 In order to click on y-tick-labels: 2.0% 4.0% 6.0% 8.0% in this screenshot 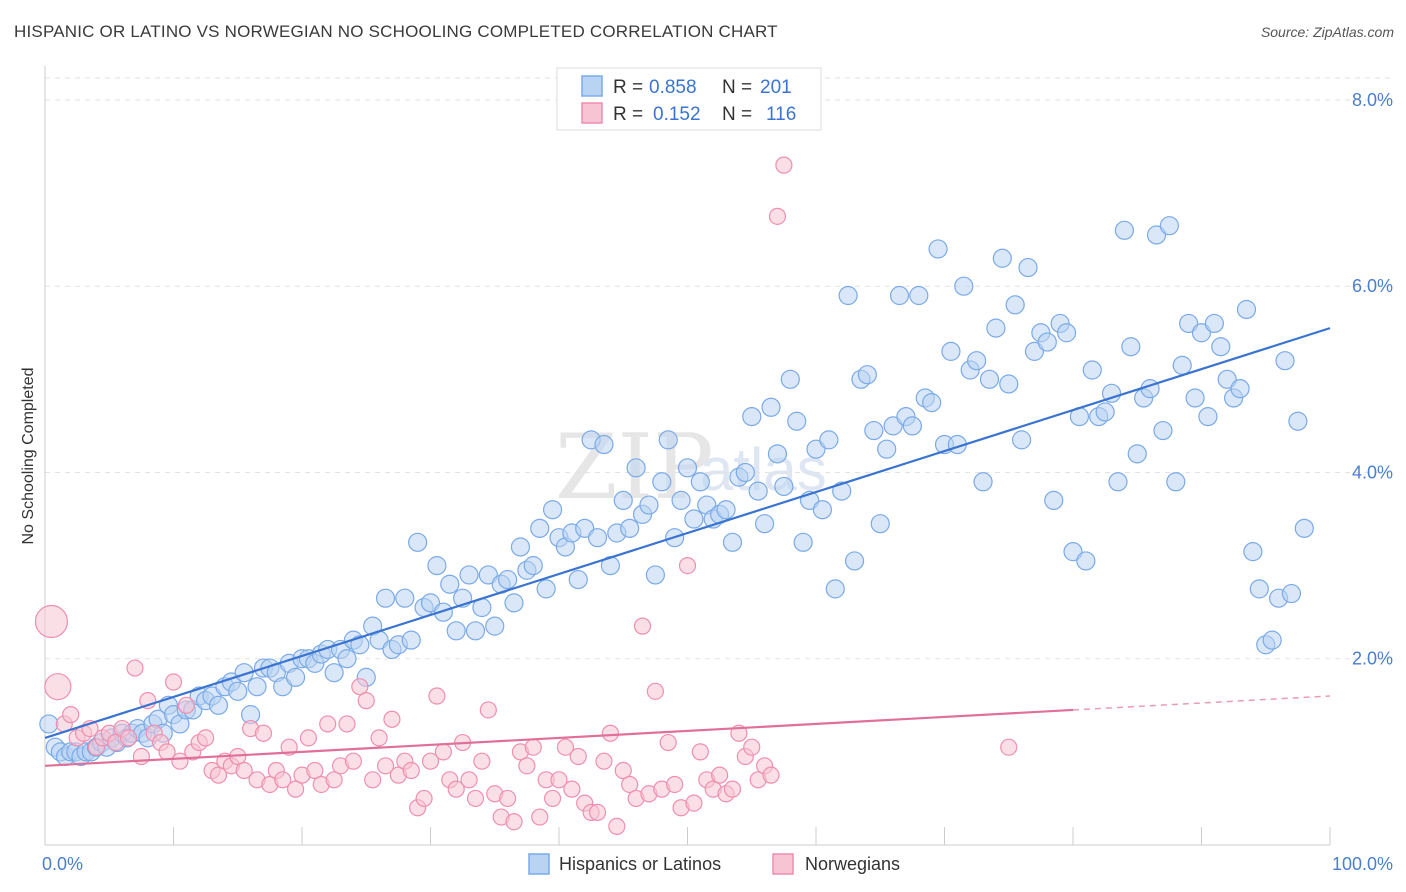, I will do `click(1372, 379)`.